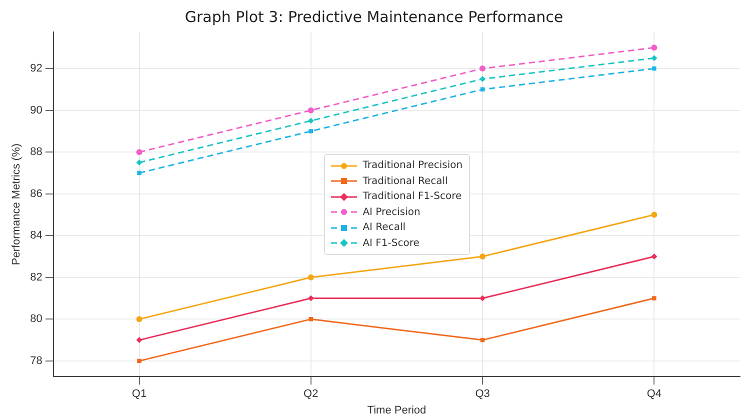 This screenshot has height=419, width=748. What do you see at coordinates (311, 394) in the screenshot?
I see `x-tick-label: Q2` at bounding box center [311, 394].